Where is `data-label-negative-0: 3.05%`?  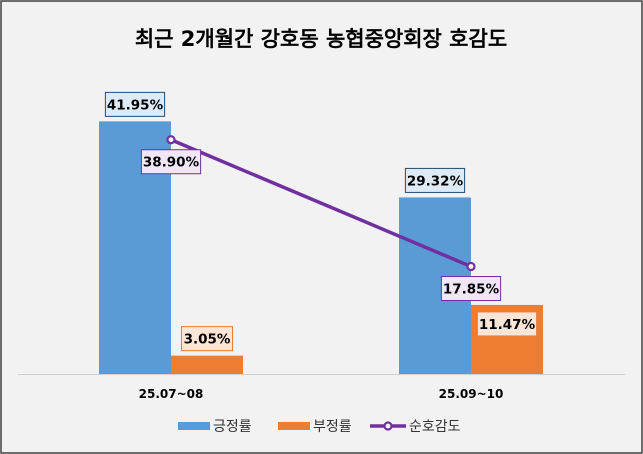
data-label-negative-0: 3.05% is located at coordinates (207, 340).